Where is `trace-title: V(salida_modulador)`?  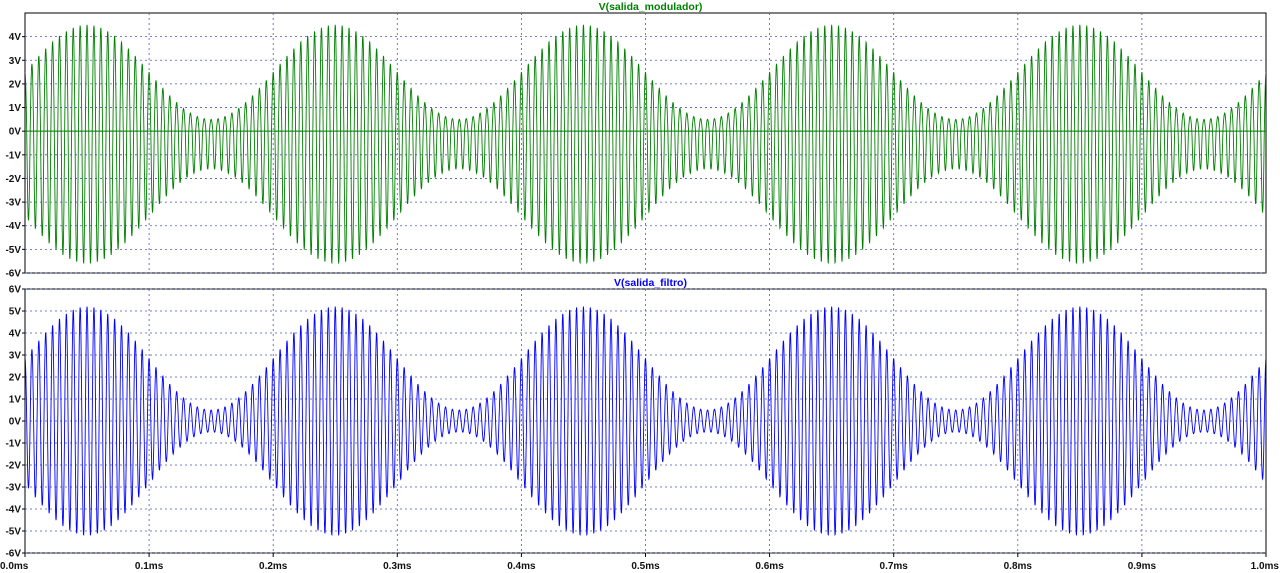 trace-title: V(salida_modulador) is located at coordinates (651, 7).